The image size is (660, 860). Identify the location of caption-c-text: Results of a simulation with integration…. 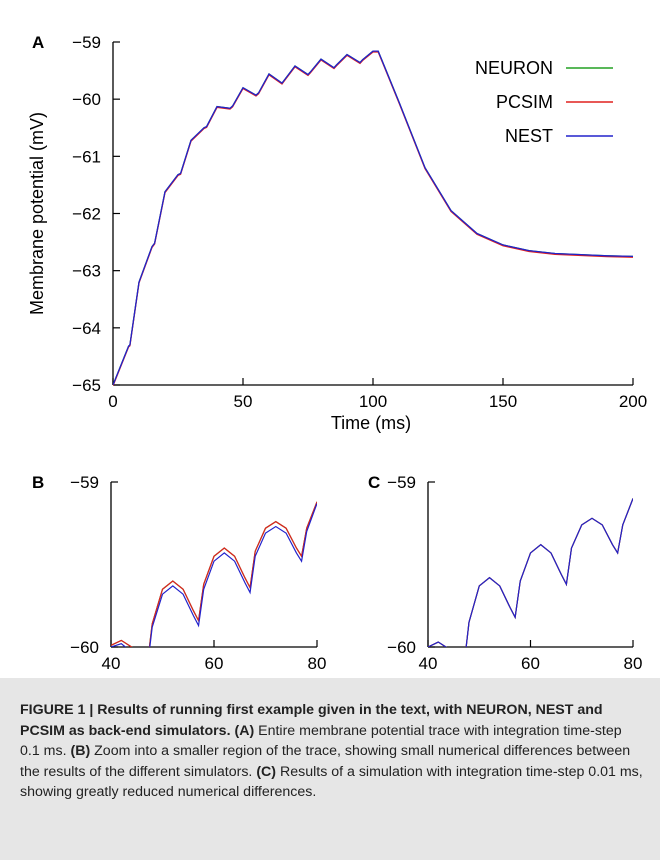
(331, 782).